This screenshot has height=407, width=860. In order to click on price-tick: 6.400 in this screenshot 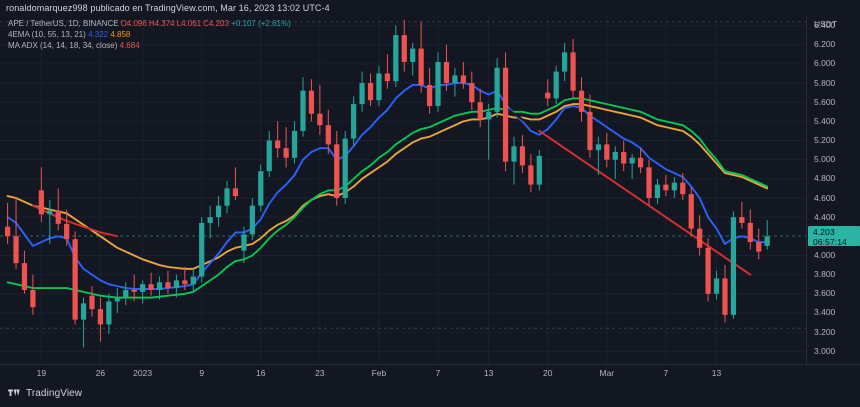, I will do `click(825, 25)`.